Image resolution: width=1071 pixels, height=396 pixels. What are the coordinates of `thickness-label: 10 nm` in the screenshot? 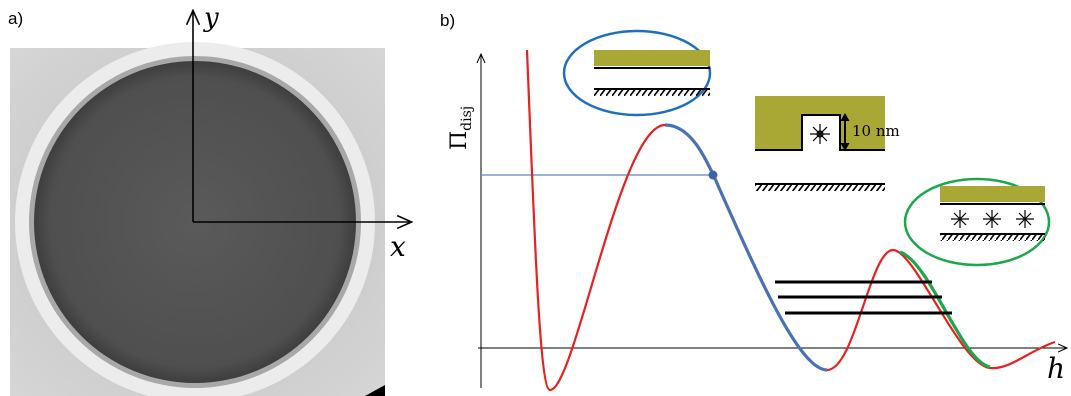 It's located at (876, 131).